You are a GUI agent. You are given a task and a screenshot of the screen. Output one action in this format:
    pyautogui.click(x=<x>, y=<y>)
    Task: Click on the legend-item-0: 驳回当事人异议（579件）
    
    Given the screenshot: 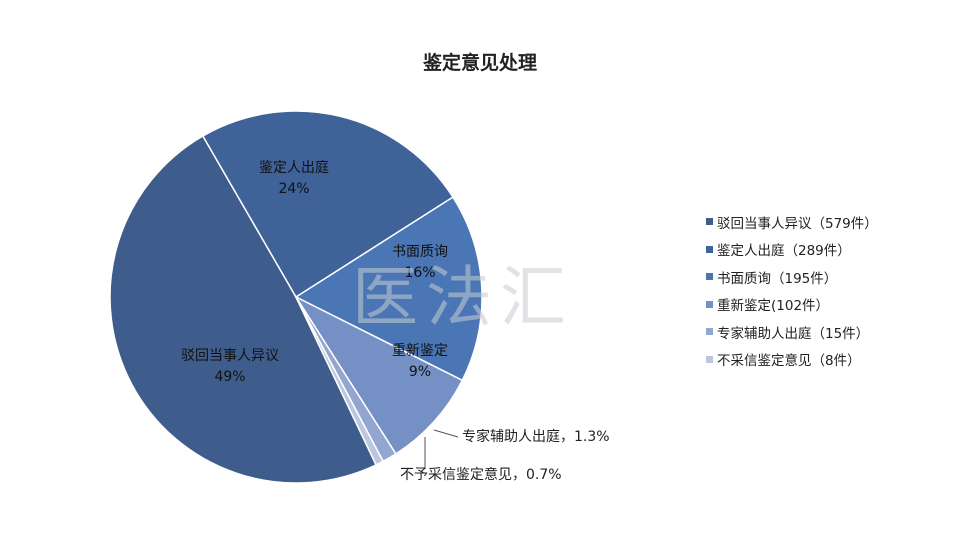 What is the action you would take?
    pyautogui.click(x=792, y=222)
    